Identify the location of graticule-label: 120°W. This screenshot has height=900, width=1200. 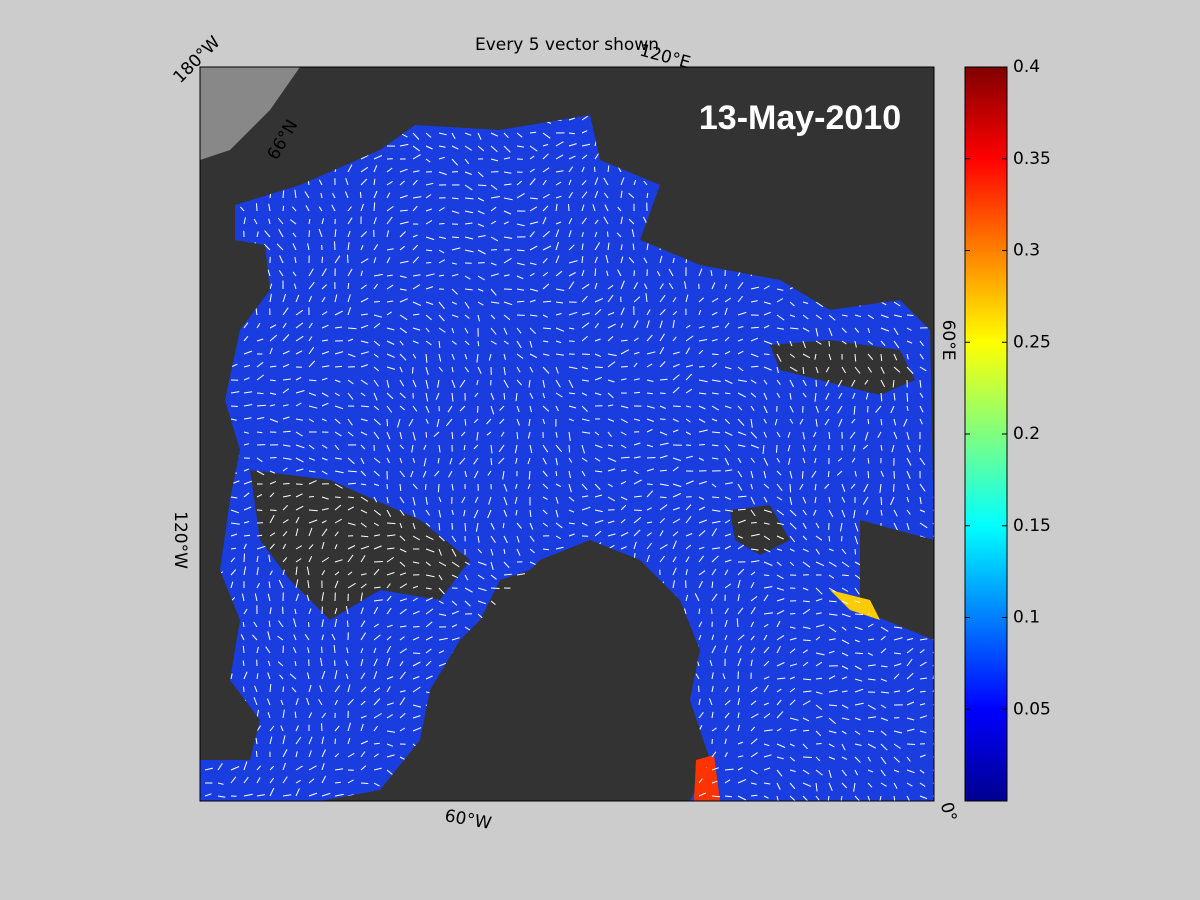
(180, 540).